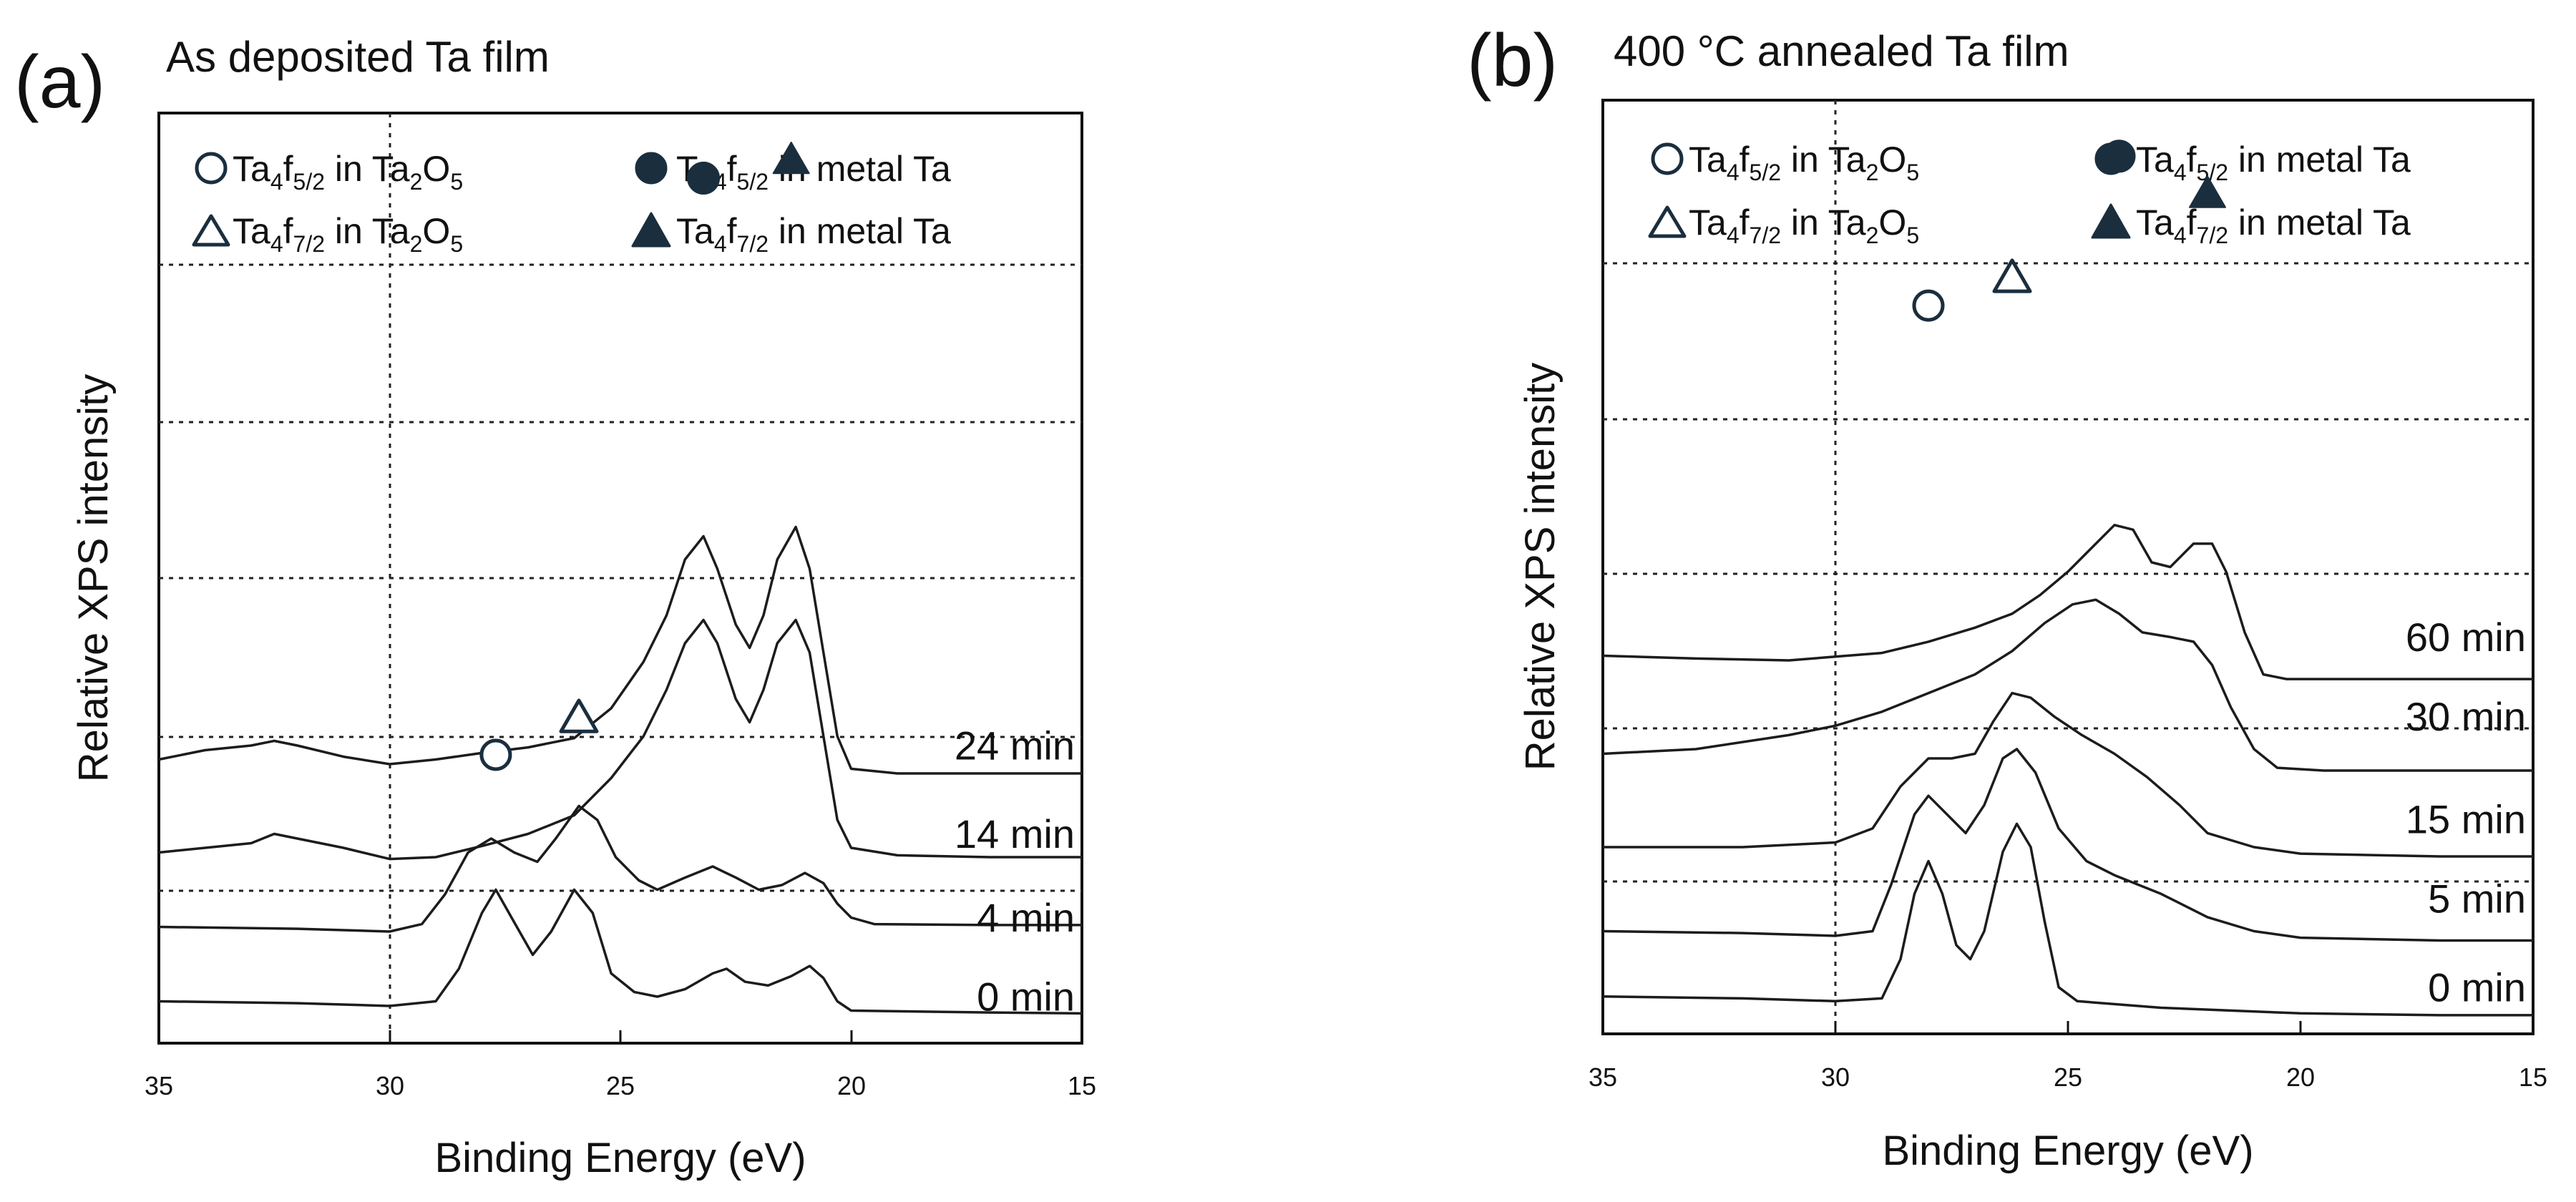 The height and width of the screenshot is (1202, 2576). Describe the element at coordinates (1540, 567) in the screenshot. I see `panel-b-y-axis-title: Relative XPS intensity` at that location.